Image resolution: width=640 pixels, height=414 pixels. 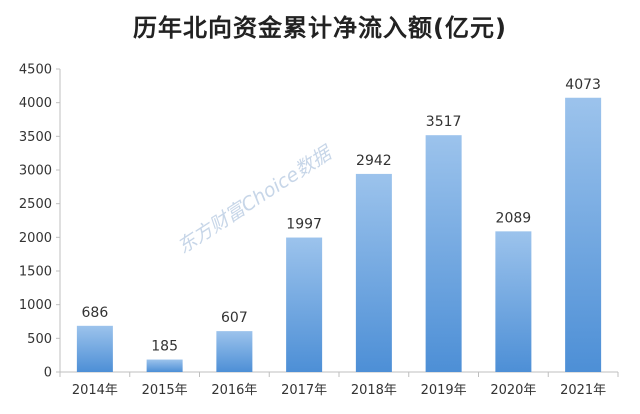 What do you see at coordinates (35, 70) in the screenshot?
I see `y-tick-label: 4500` at bounding box center [35, 70].